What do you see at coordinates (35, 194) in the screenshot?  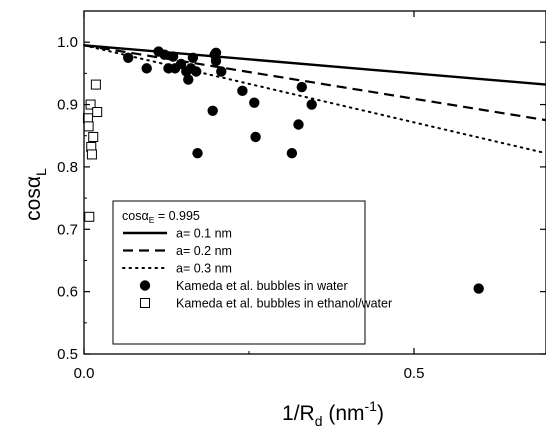 I see `y-axis-title: cosαL` at bounding box center [35, 194].